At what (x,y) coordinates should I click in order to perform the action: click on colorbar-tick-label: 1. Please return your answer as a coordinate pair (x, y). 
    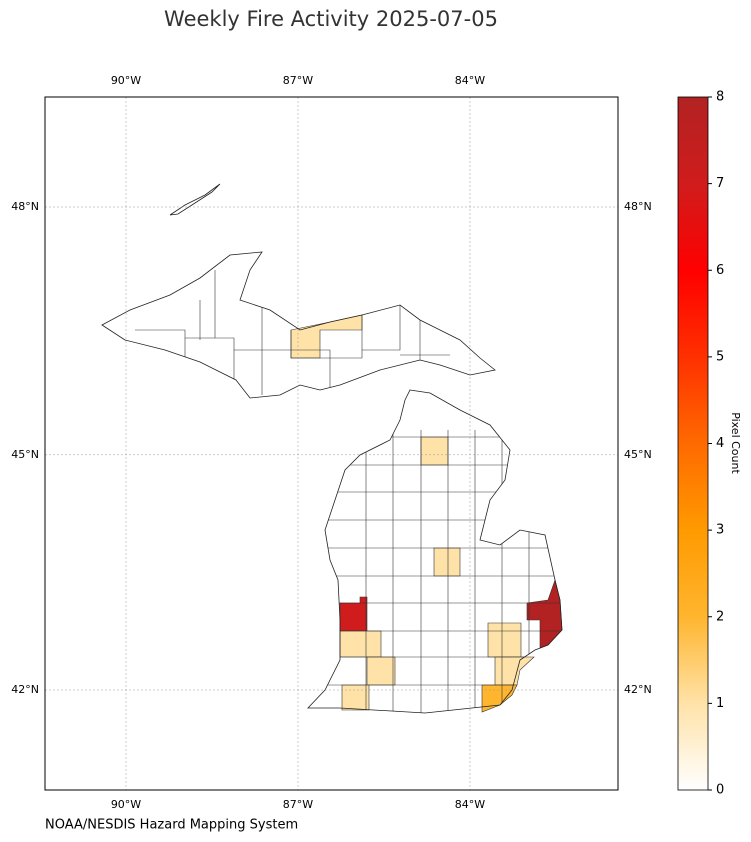
    Looking at the image, I should click on (720, 703).